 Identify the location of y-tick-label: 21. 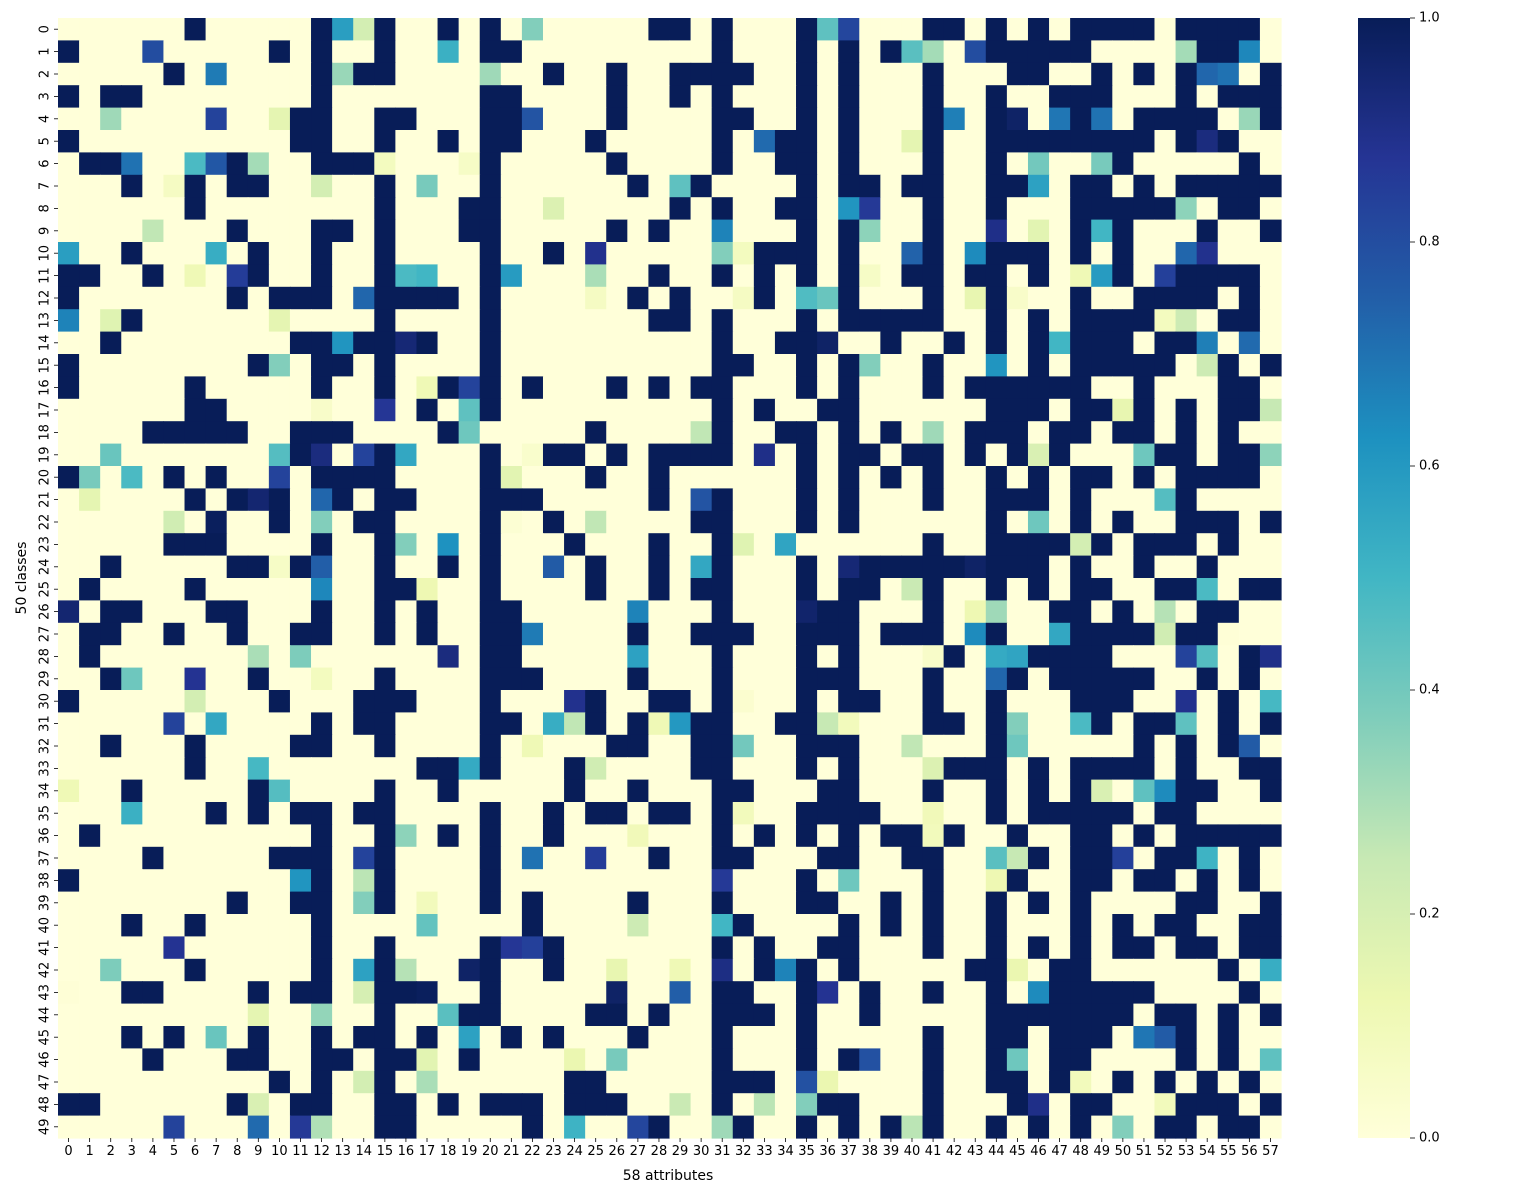
(45, 499).